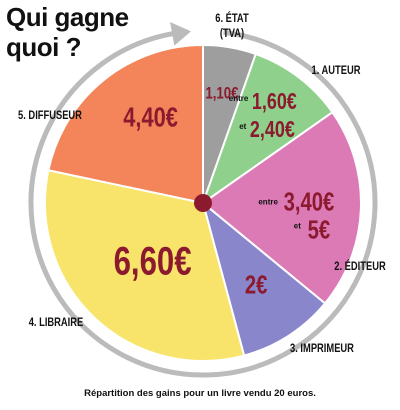 The height and width of the screenshot is (410, 400). I want to click on chart-title-line-2: quoi ?, so click(43, 47).